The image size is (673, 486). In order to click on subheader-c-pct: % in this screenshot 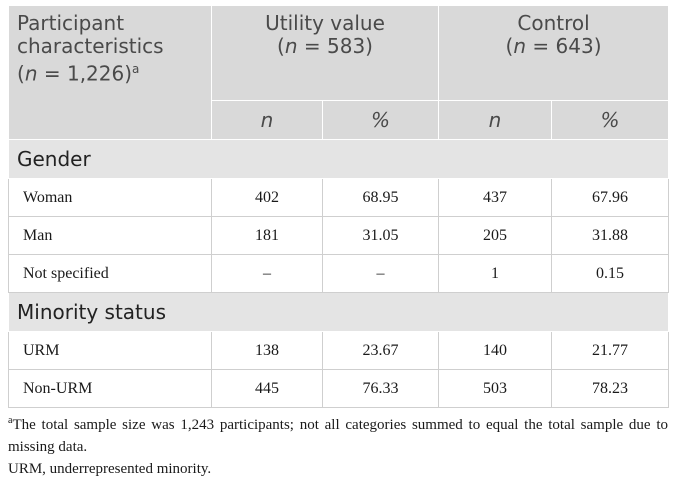, I will do `click(610, 120)`.